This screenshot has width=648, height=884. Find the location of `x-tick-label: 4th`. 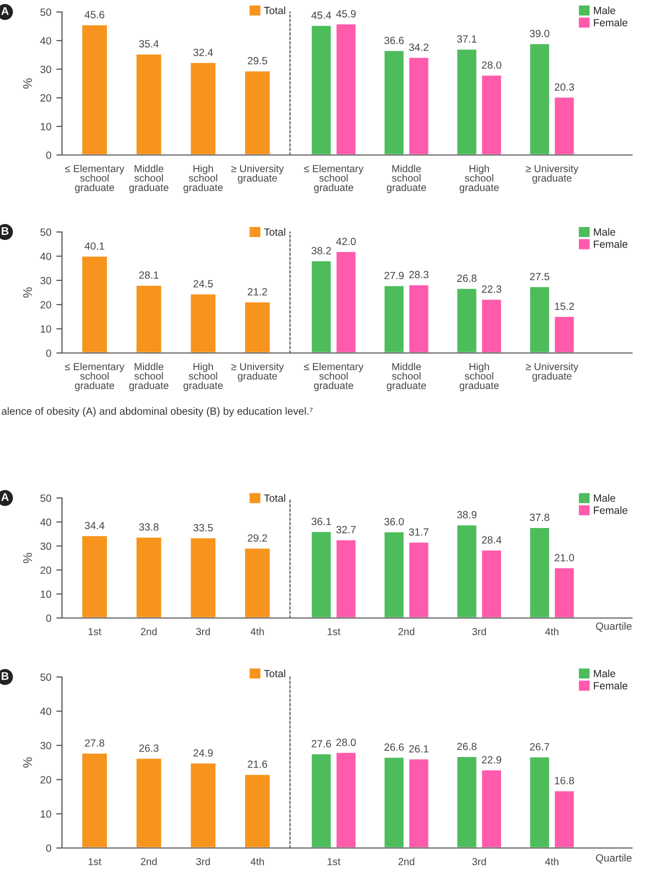

x-tick-label: 4th is located at coordinates (551, 862).